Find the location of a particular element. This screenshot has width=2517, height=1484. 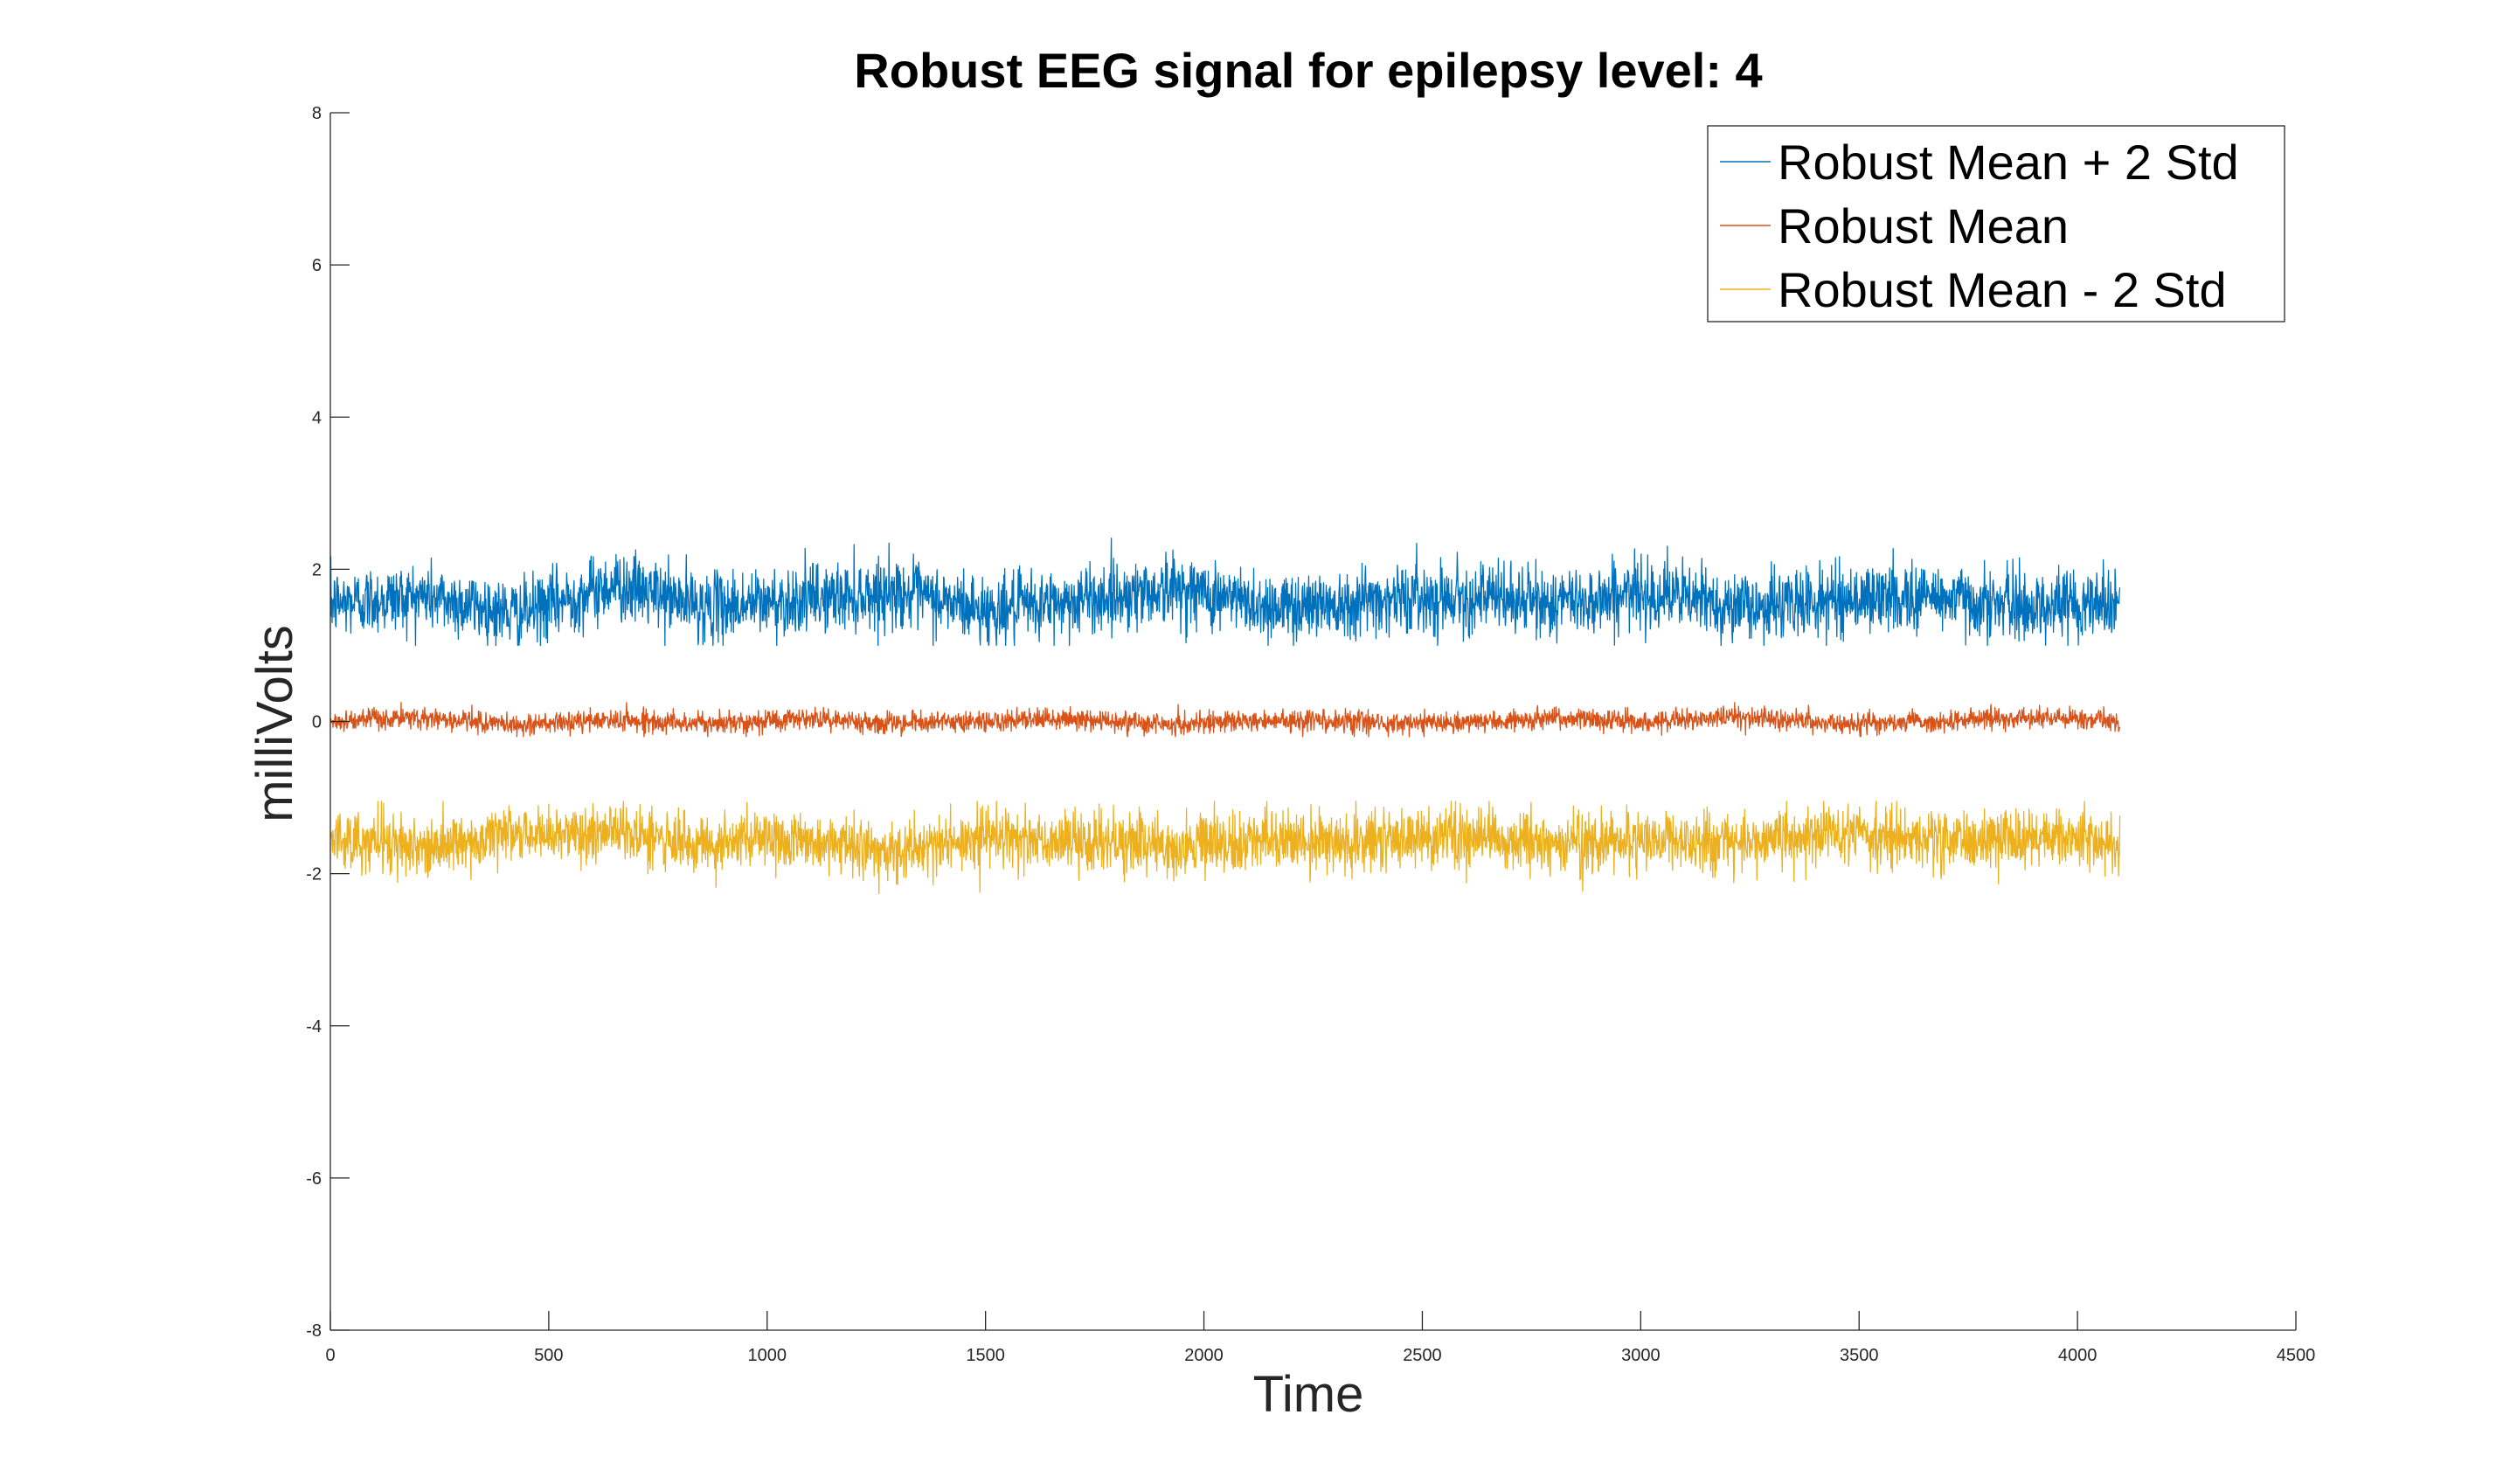

y-tick-label: 6 is located at coordinates (317, 265).